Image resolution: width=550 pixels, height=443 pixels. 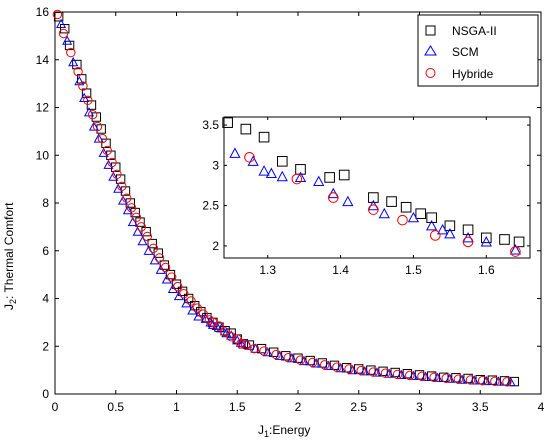 What do you see at coordinates (55, 407) in the screenshot?
I see `x-tick-label: 0` at bounding box center [55, 407].